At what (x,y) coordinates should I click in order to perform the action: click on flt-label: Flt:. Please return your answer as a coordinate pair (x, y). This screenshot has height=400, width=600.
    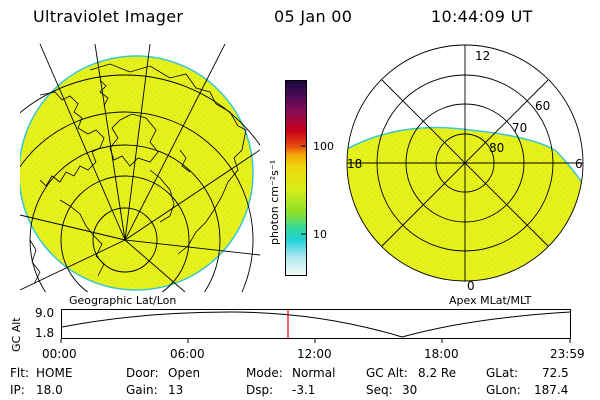
    Looking at the image, I should click on (19, 373).